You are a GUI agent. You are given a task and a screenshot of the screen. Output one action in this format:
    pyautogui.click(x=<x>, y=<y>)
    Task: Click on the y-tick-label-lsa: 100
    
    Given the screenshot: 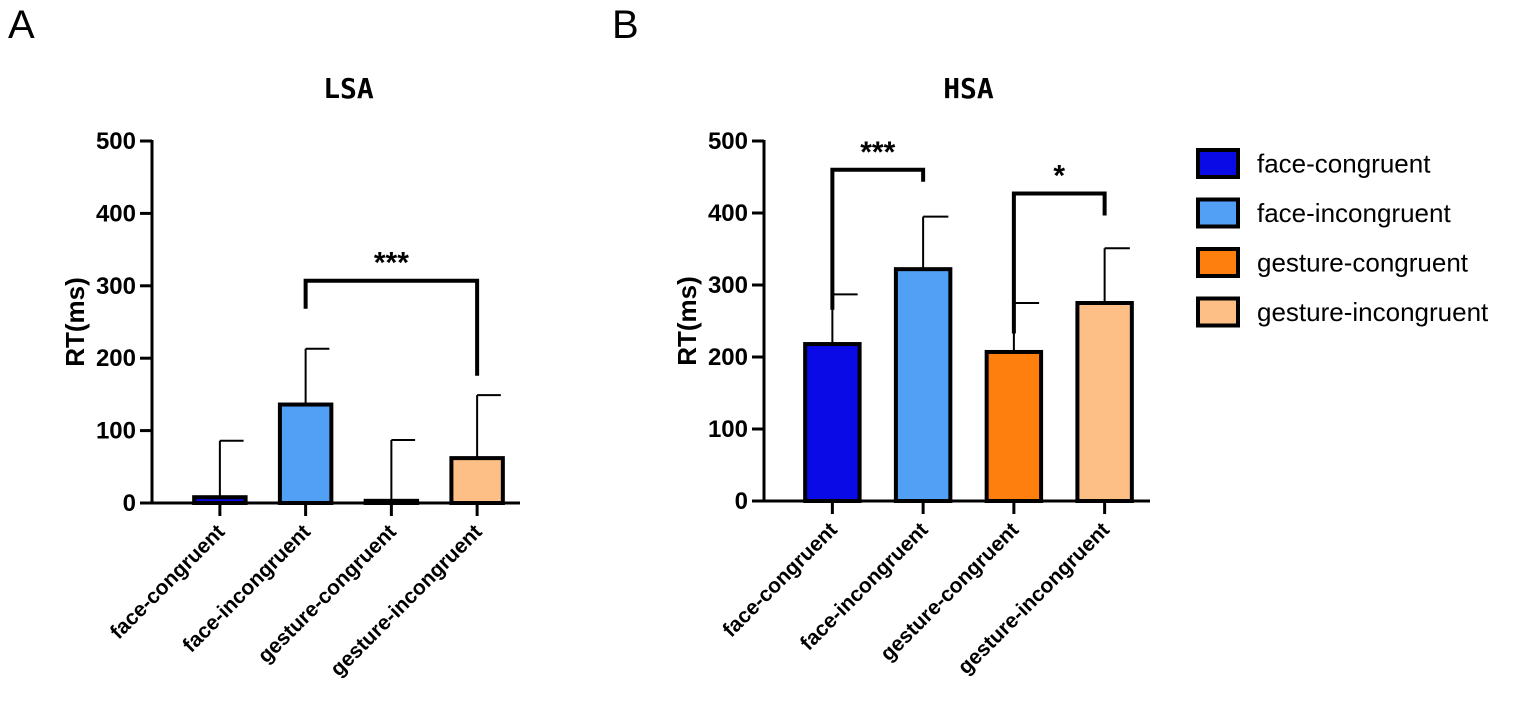 What is the action you would take?
    pyautogui.click(x=116, y=431)
    